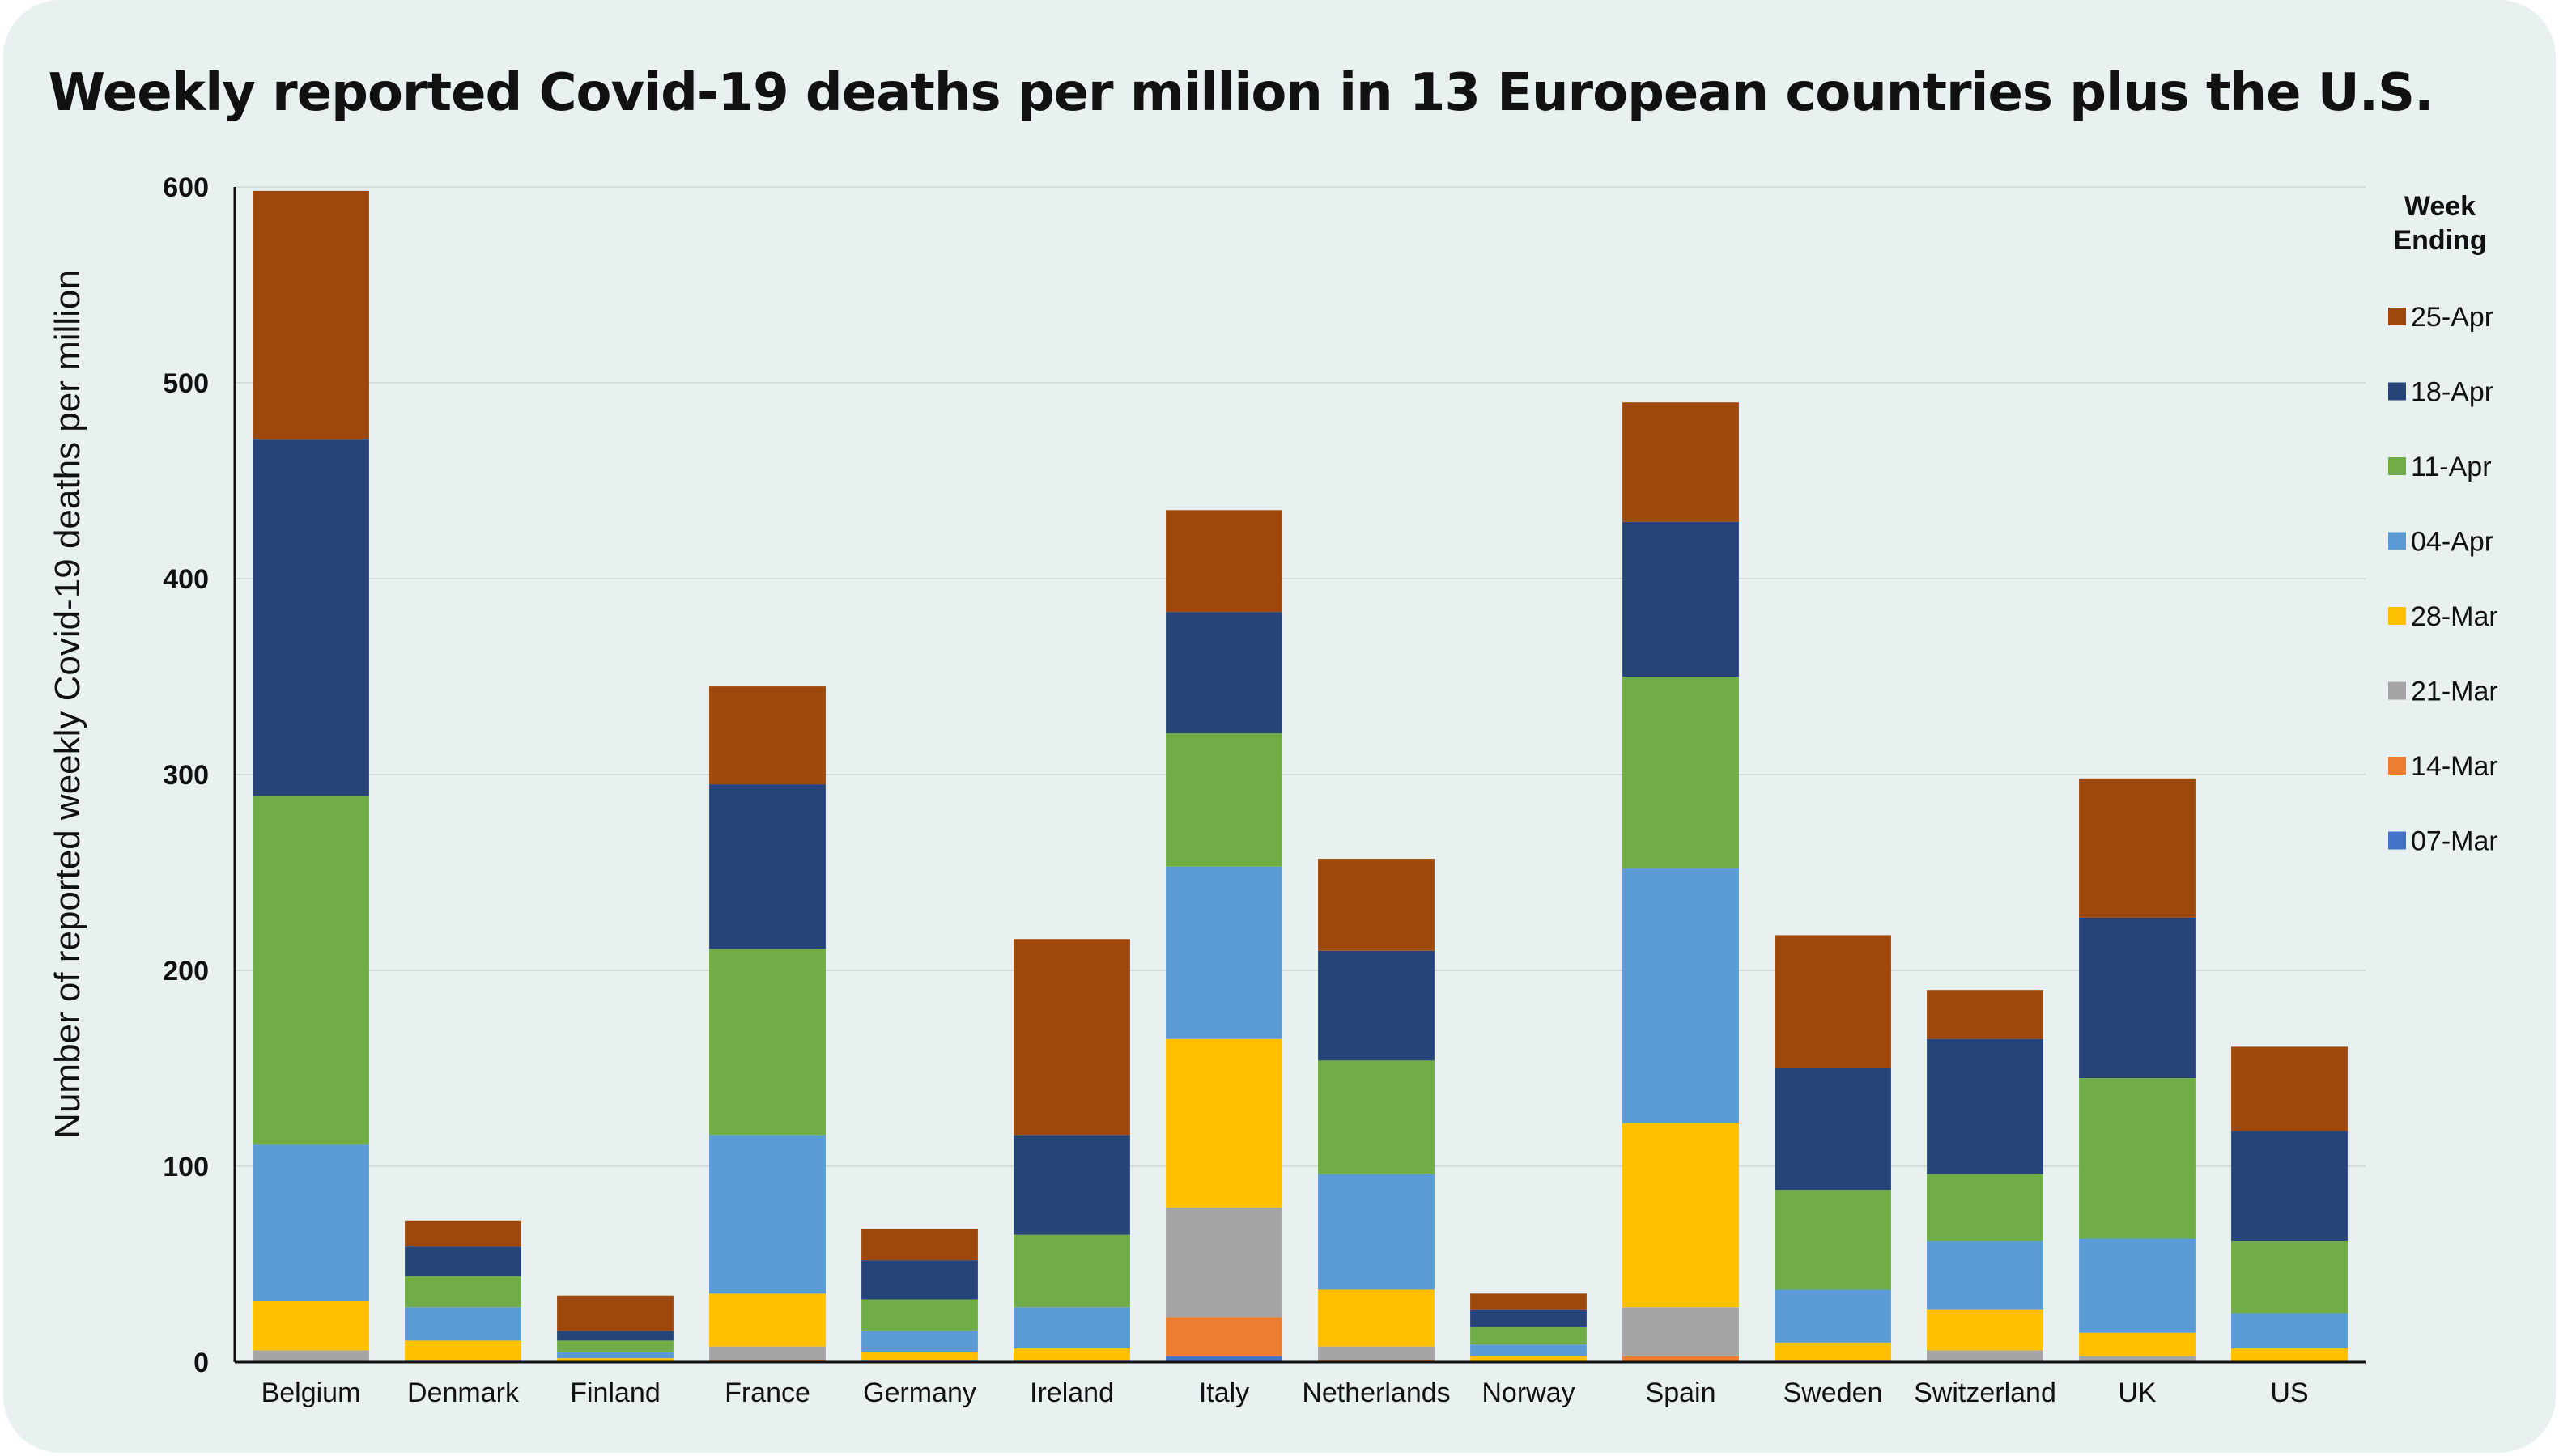 The width and height of the screenshot is (2559, 1456). What do you see at coordinates (2439, 223) in the screenshot?
I see `legend-title: Week Ending` at bounding box center [2439, 223].